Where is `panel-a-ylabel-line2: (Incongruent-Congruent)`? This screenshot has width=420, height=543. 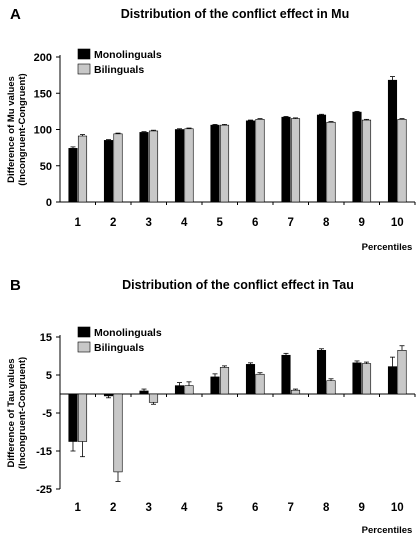
panel-a-ylabel-line2: (Incongruent-Congruent) is located at coordinates (22, 129).